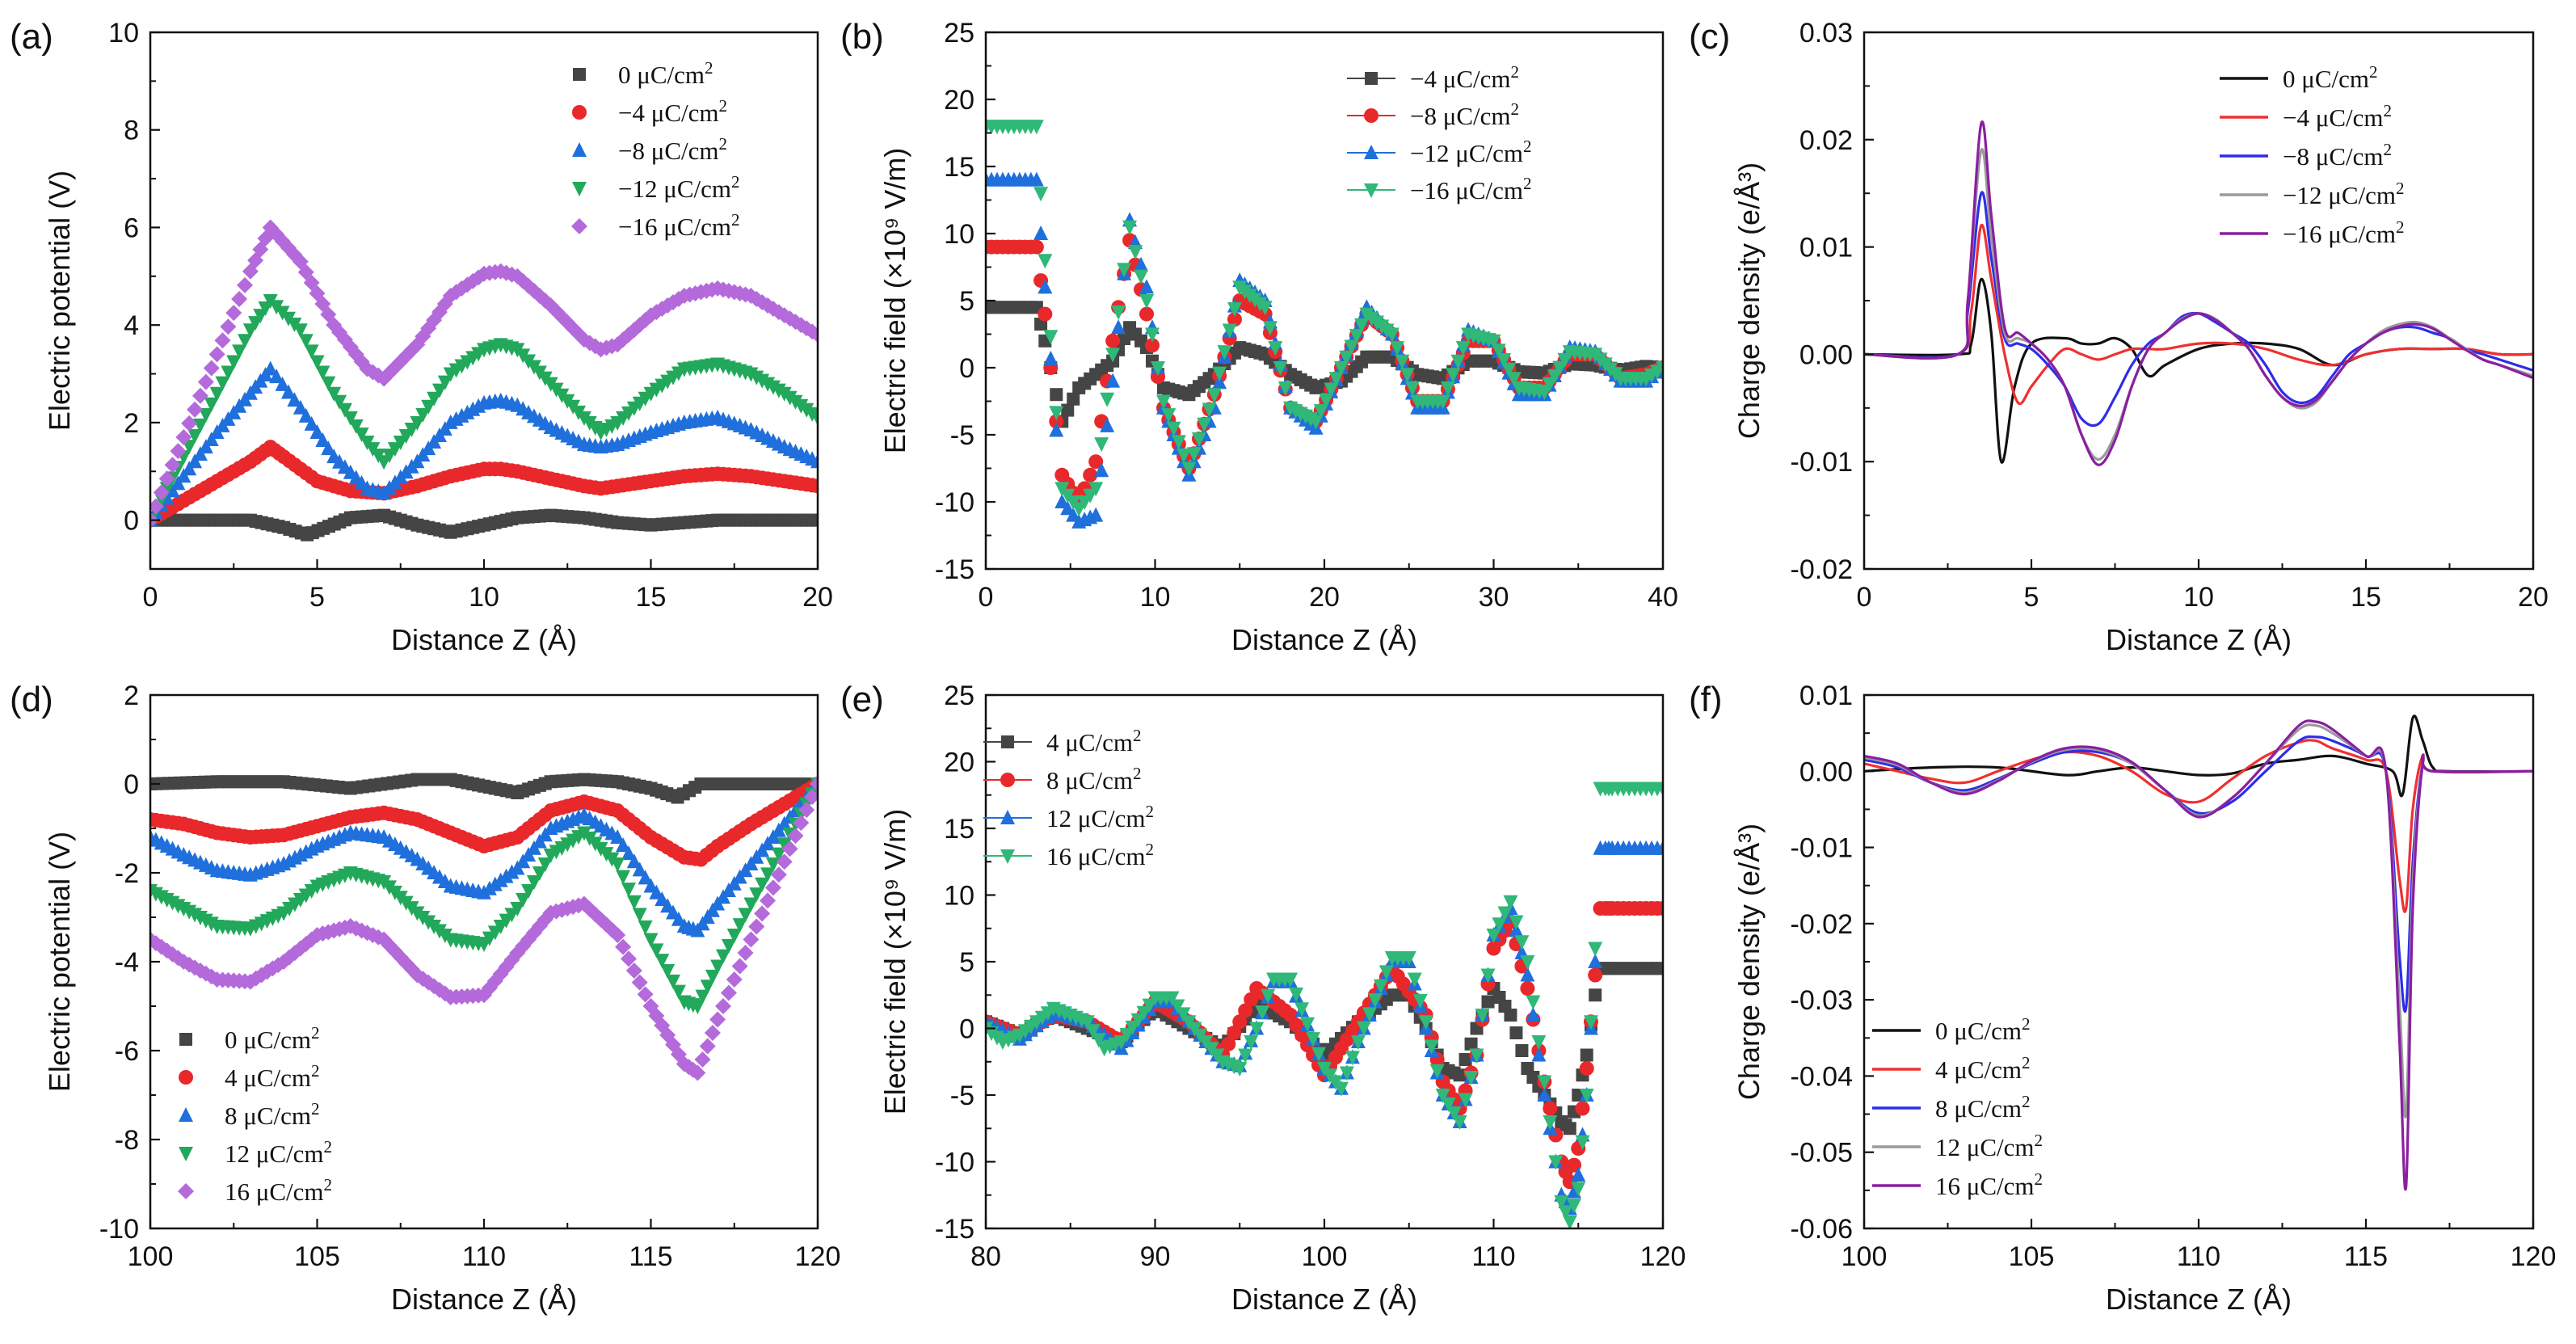 The image size is (2576, 1344). I want to click on x-tick-label: 5, so click(2031, 598).